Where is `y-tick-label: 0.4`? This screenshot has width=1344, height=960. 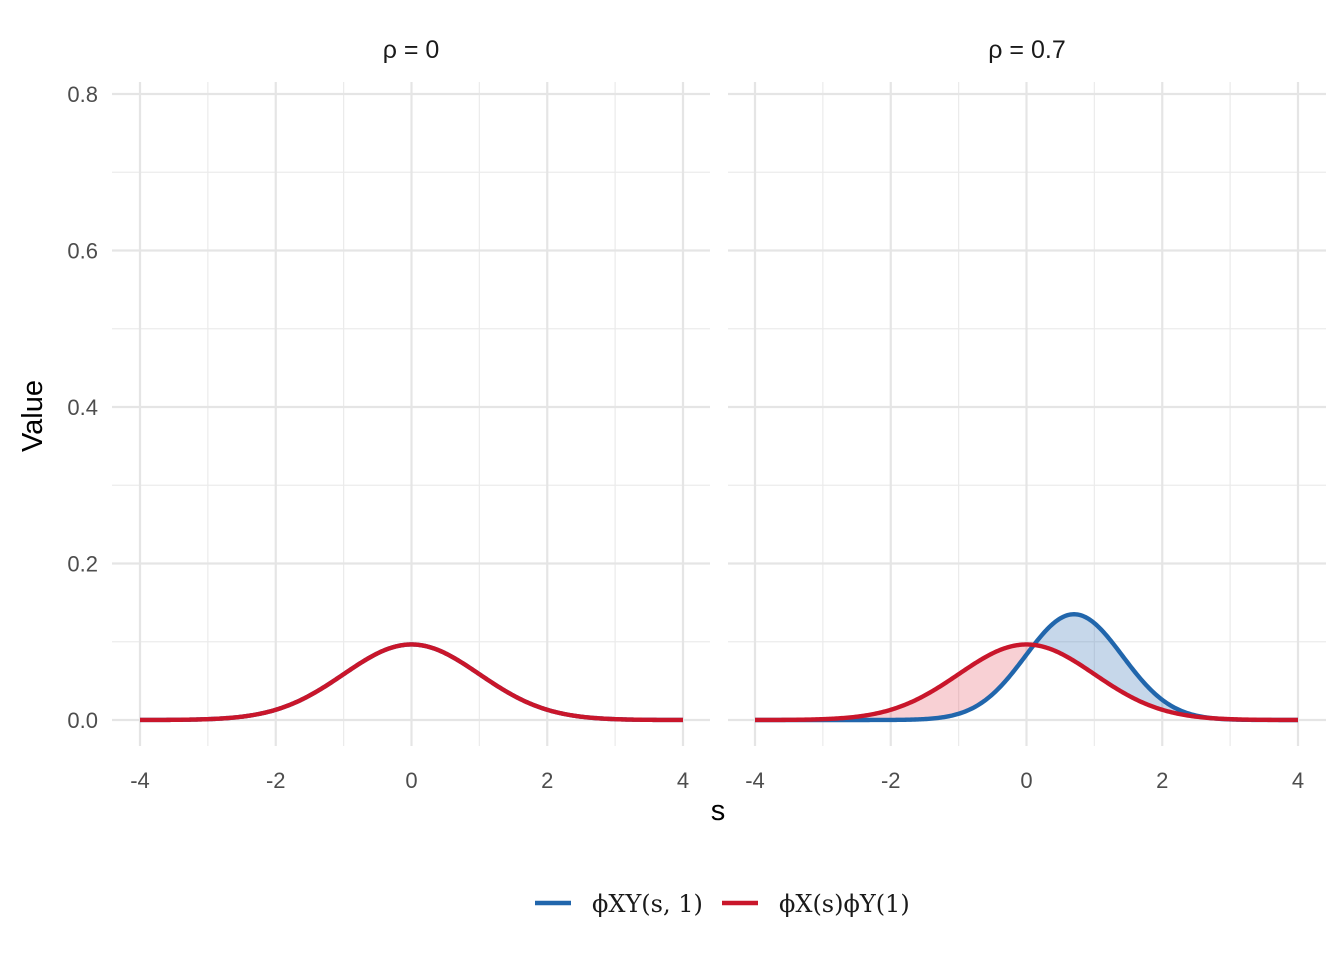
y-tick-label: 0.4 is located at coordinates (82, 407).